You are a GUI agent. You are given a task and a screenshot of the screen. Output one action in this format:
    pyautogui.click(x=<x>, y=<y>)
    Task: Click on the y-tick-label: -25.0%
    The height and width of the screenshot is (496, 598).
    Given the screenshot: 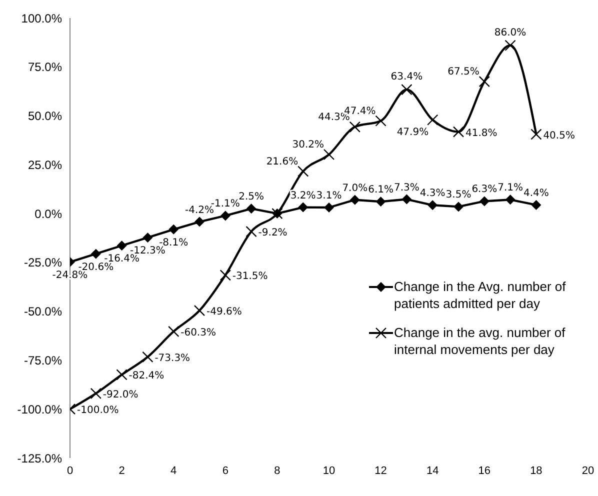 What is the action you would take?
    pyautogui.click(x=43, y=263)
    